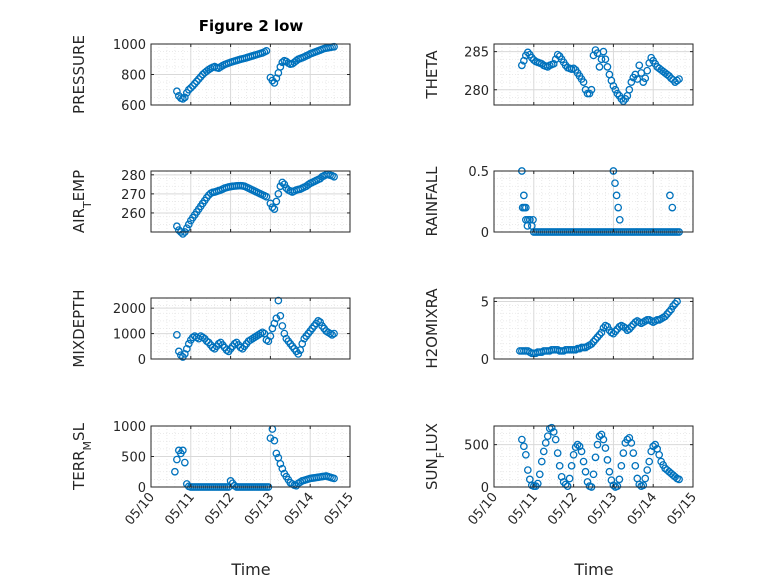  What do you see at coordinates (133, 176) in the screenshot?
I see `y-tick-label: 280` at bounding box center [133, 176].